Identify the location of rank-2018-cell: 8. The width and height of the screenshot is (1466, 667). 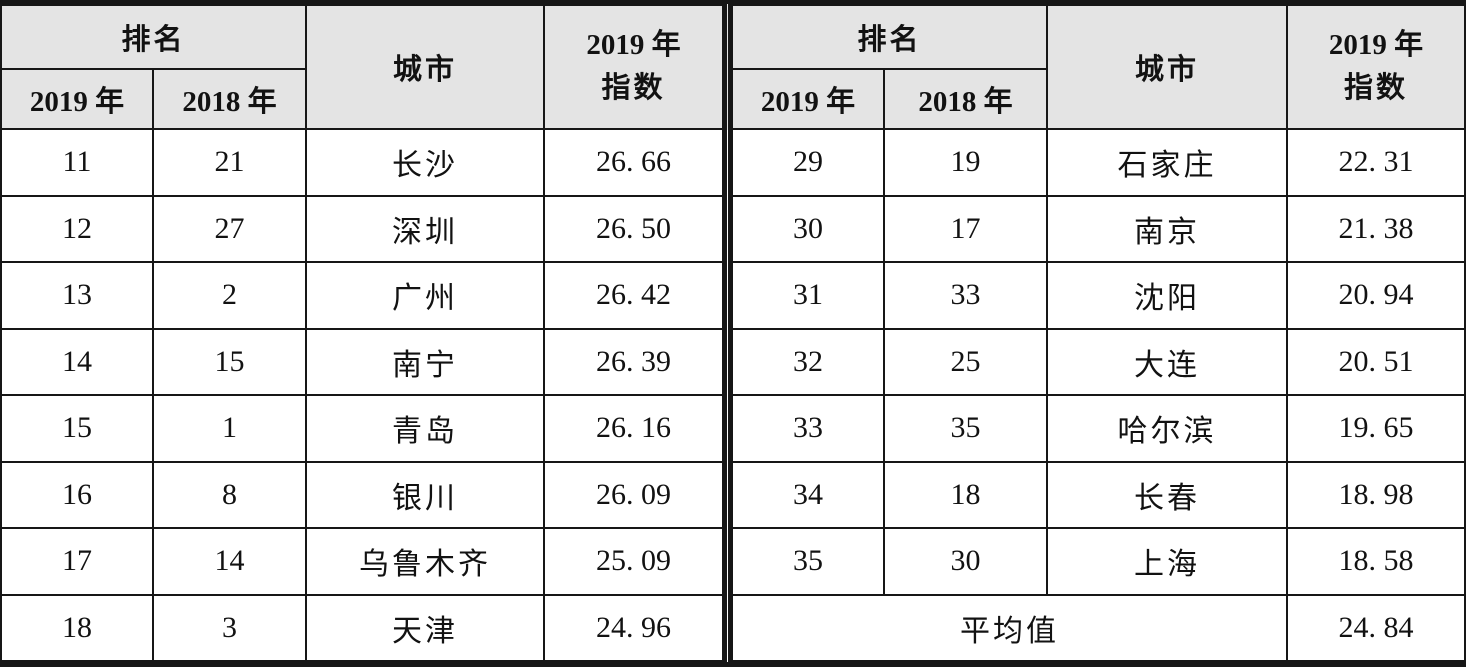
(229, 494).